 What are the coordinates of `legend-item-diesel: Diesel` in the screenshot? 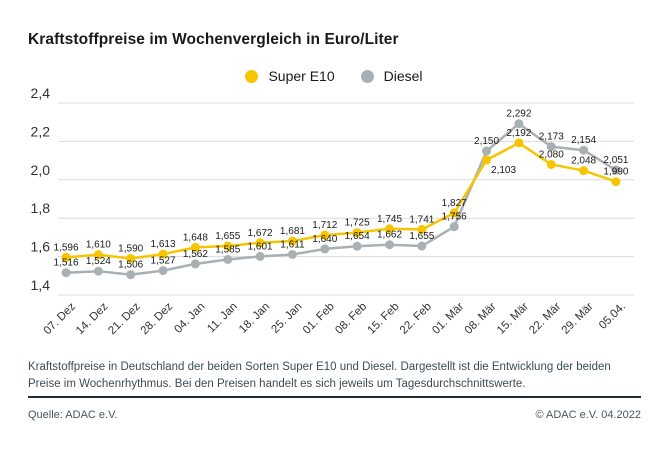 It's located at (391, 76).